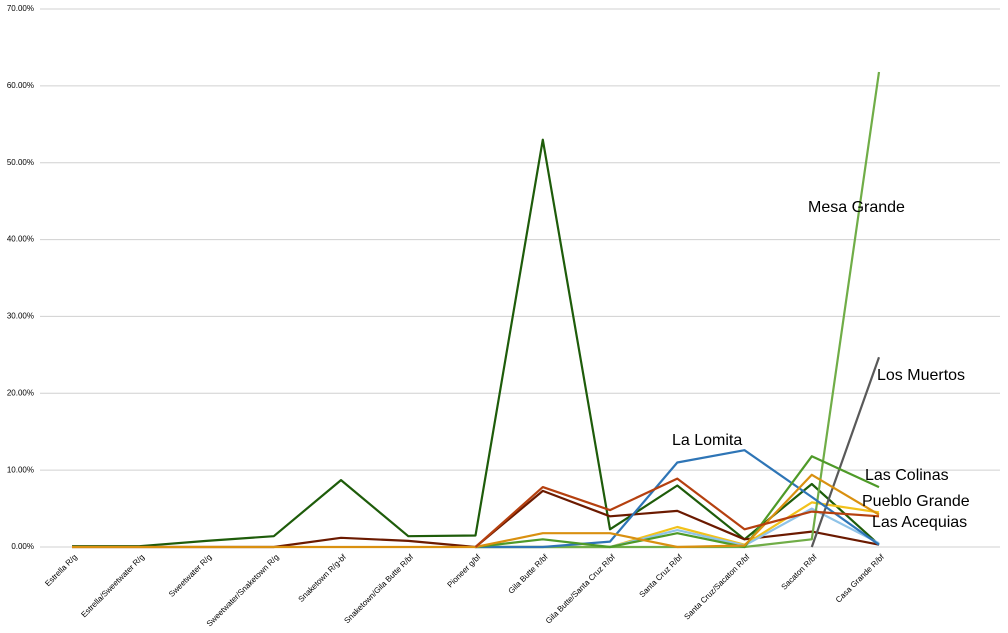  Describe the element at coordinates (20, 162) in the screenshot. I see `y-tick-label: 50.00%` at that location.